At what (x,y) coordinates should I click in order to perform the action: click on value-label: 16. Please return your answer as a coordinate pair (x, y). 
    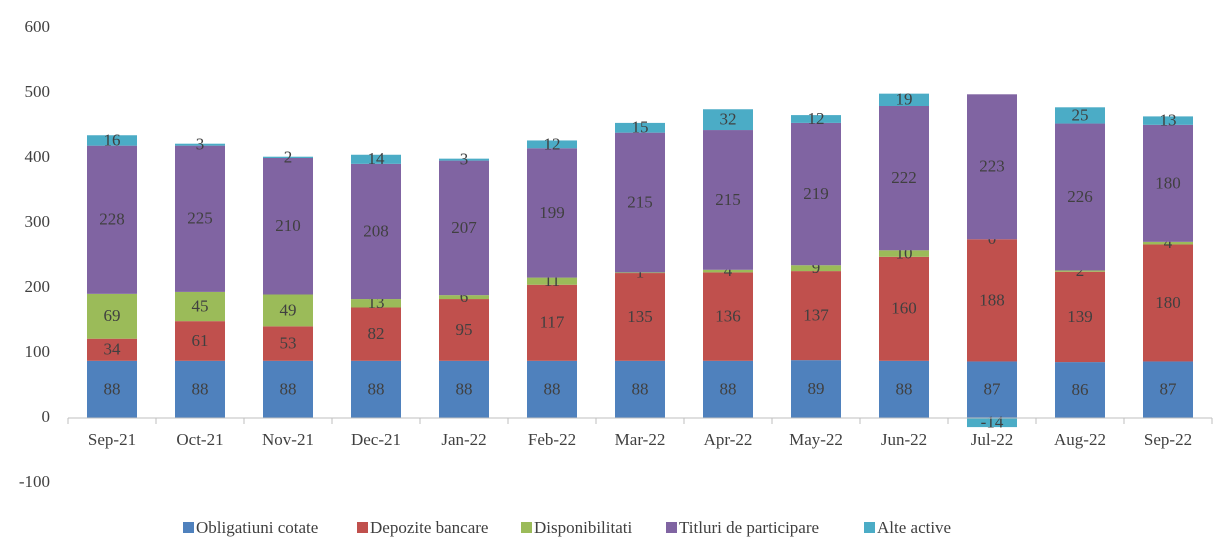
    Looking at the image, I should click on (112, 139).